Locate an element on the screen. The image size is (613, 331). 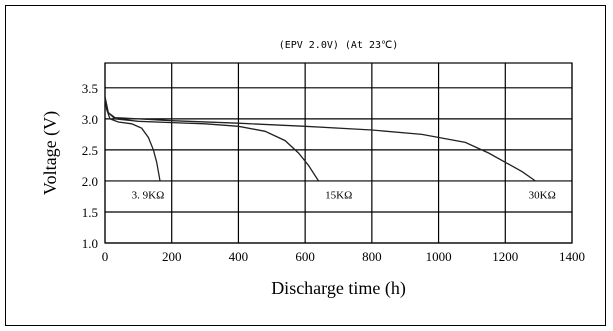
x-tick-label: 1200 is located at coordinates (505, 256).